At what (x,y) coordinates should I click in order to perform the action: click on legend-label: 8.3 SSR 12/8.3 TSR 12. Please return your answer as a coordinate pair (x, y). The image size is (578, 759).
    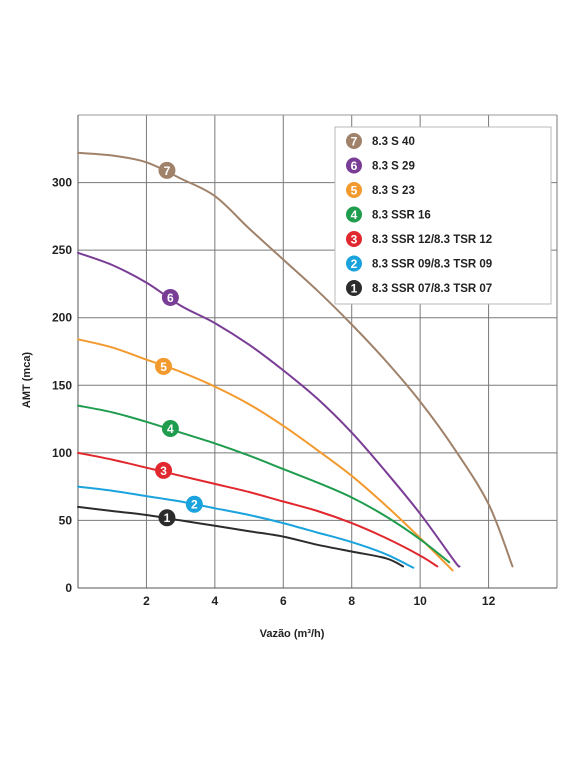
    Looking at the image, I should click on (432, 240).